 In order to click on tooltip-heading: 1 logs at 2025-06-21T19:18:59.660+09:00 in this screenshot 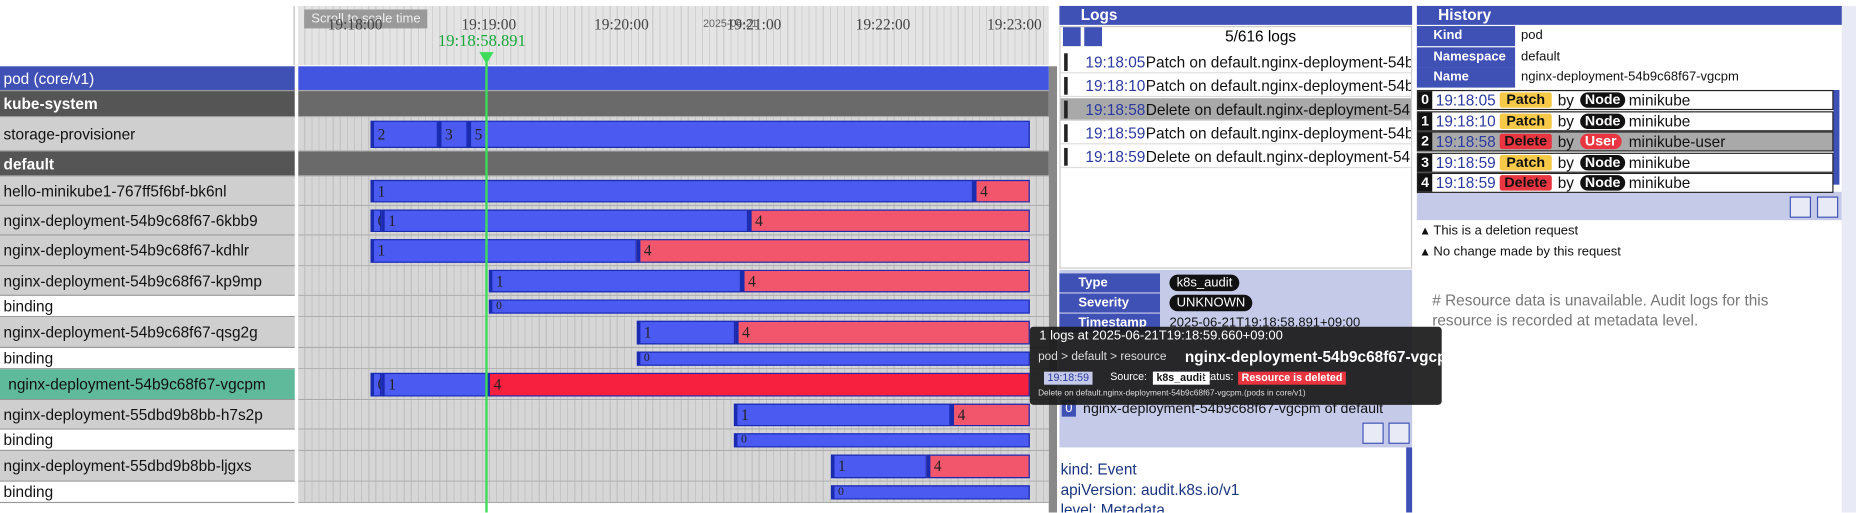, I will do `click(1161, 336)`.